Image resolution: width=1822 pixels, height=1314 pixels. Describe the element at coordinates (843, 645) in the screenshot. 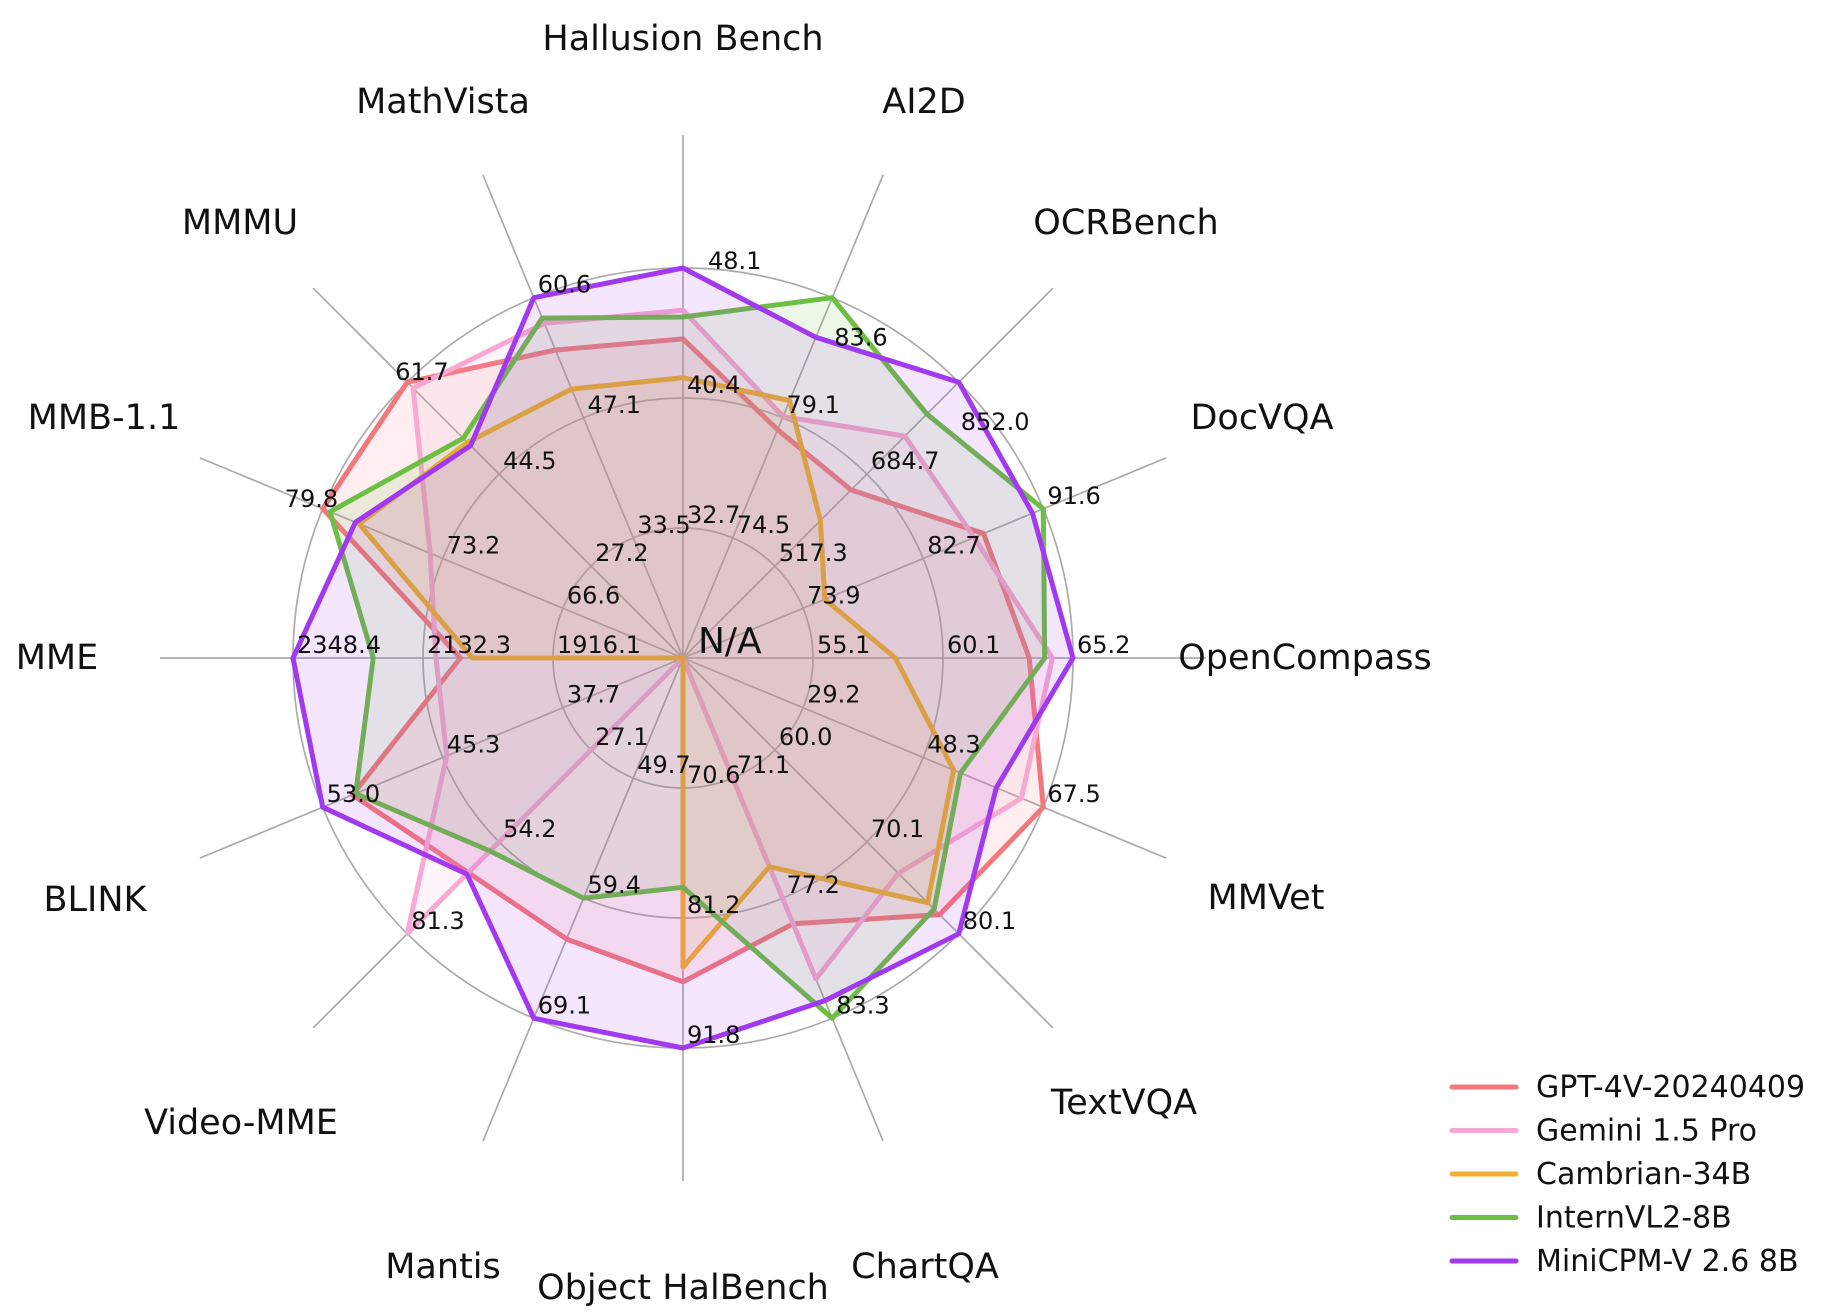

I see `tick-label-opencompass-r1: 55.1` at that location.